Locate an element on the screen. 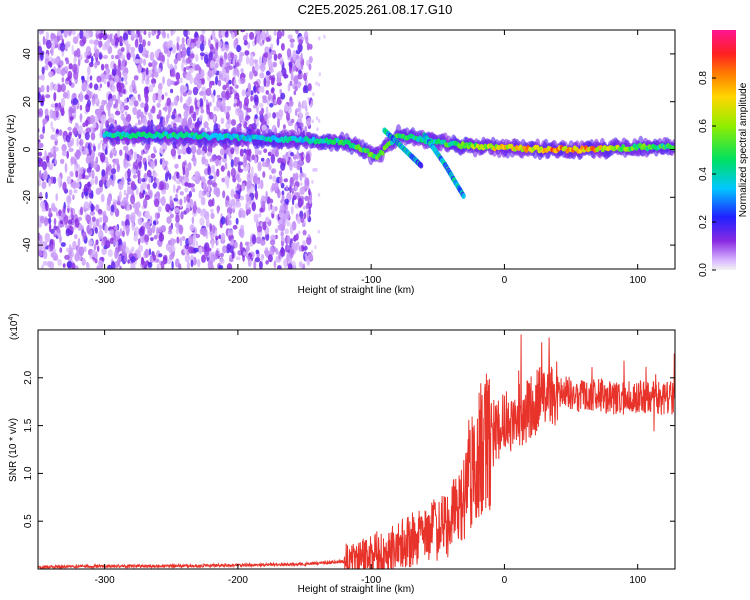  y-tick-label: 1.0 is located at coordinates (28, 473).